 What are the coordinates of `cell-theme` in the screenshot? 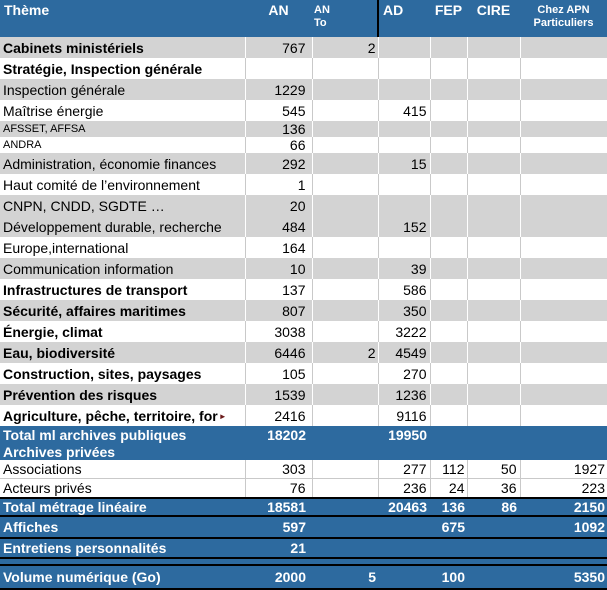 It's located at (122, 561).